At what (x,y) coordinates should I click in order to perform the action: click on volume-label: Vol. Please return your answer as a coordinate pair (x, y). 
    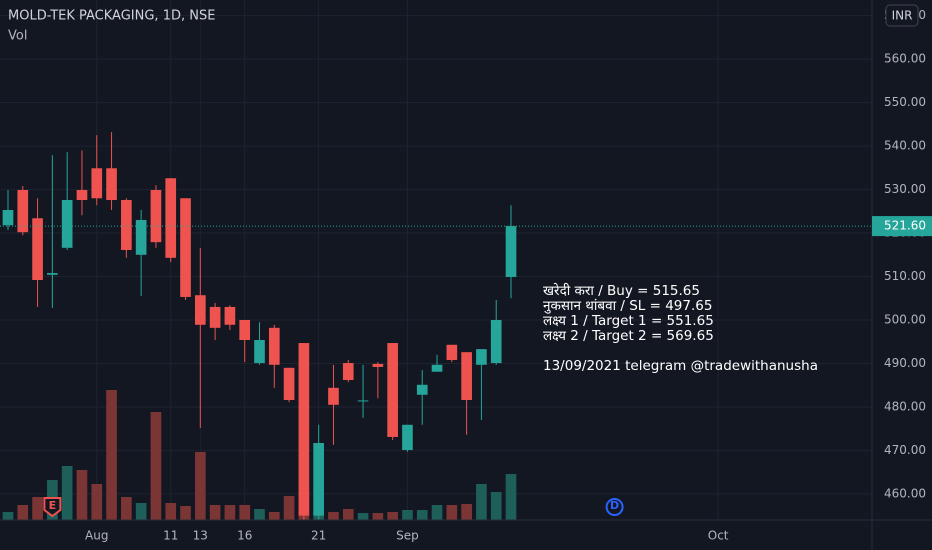
    Looking at the image, I should click on (17, 36).